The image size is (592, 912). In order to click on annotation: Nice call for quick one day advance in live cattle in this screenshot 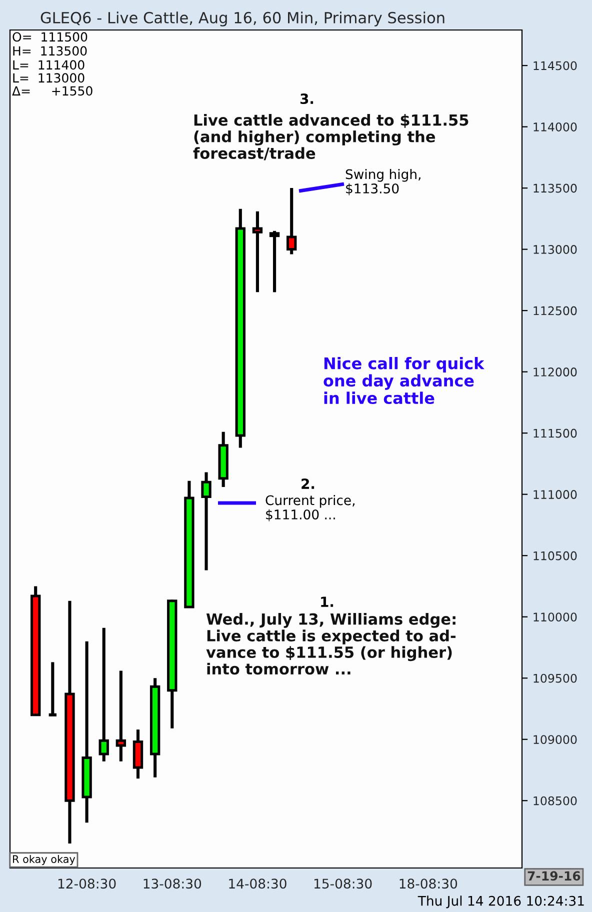, I will do `click(404, 380)`.